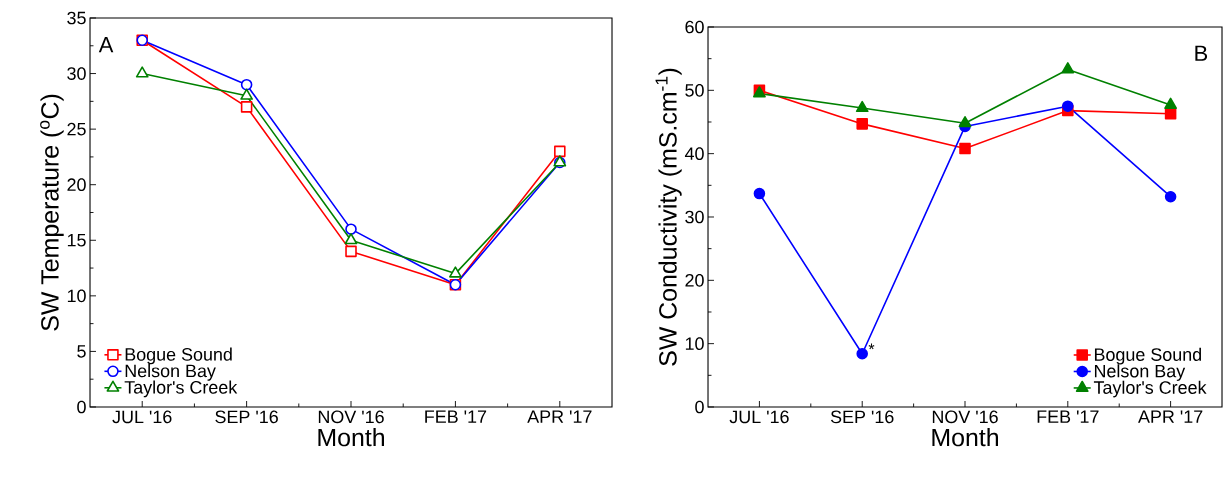  Describe the element at coordinates (694, 153) in the screenshot. I see `y-tick-label: 40` at that location.